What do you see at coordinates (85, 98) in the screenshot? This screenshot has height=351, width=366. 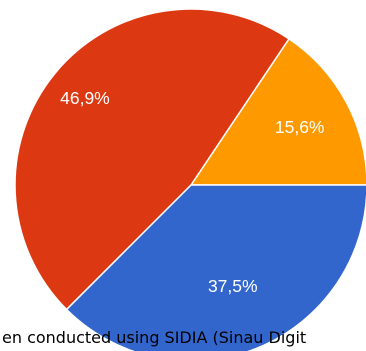 I see `slice-label: 46,9%` at bounding box center [85, 98].